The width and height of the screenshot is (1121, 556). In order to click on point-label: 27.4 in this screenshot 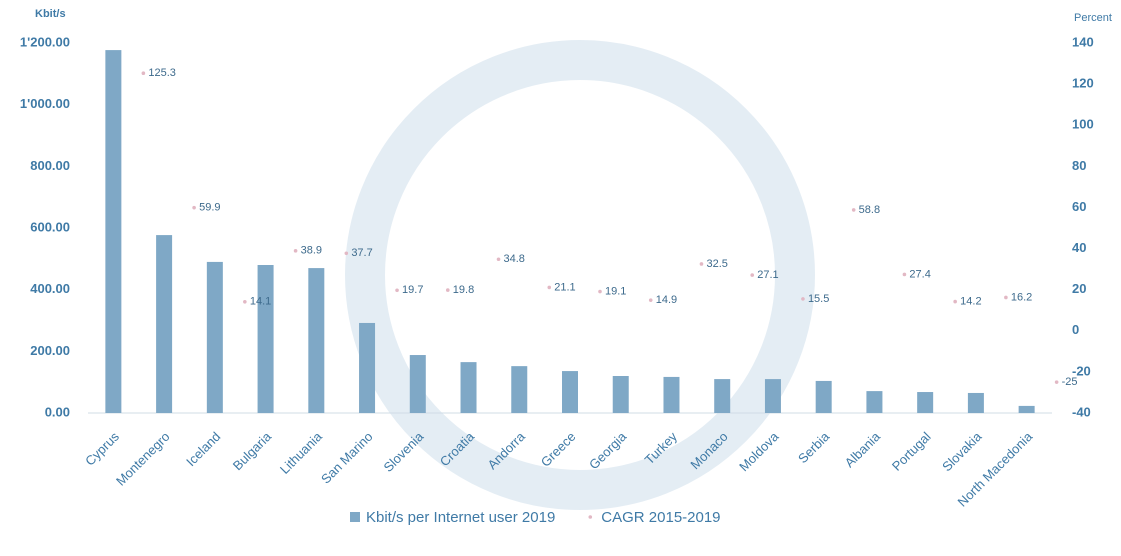, I will do `click(919, 274)`.